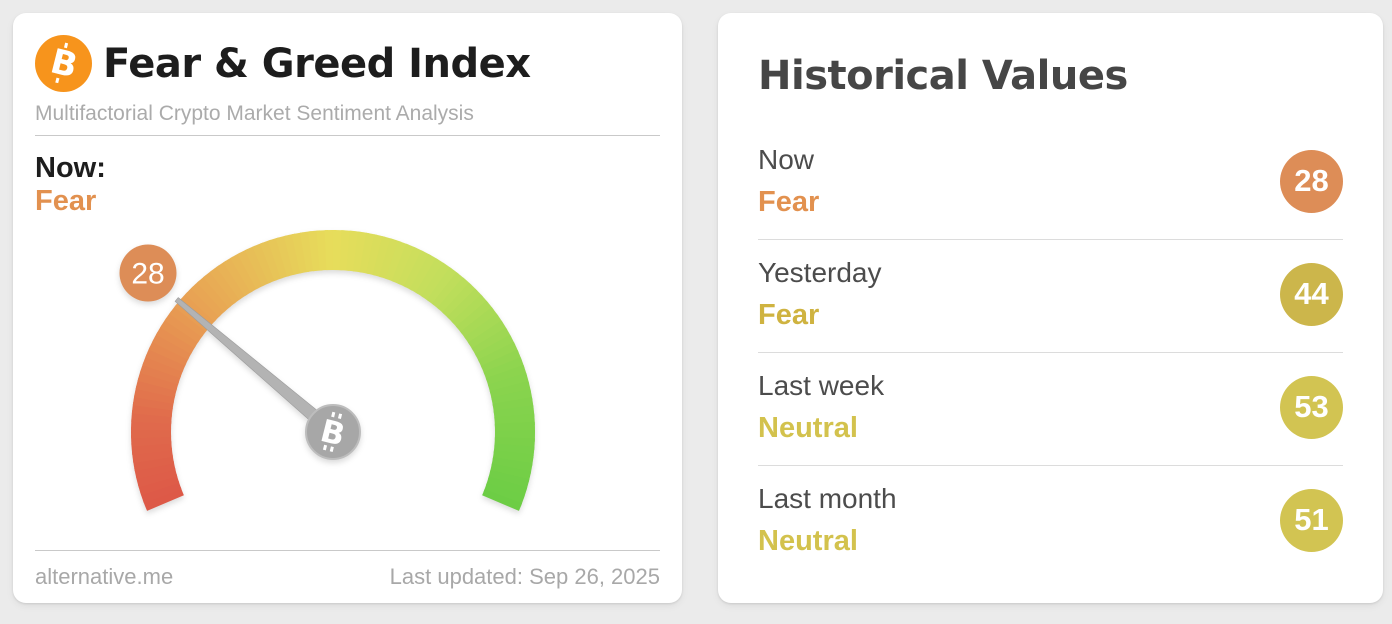  What do you see at coordinates (147, 274) in the screenshot?
I see `svg-text: 28` at bounding box center [147, 274].